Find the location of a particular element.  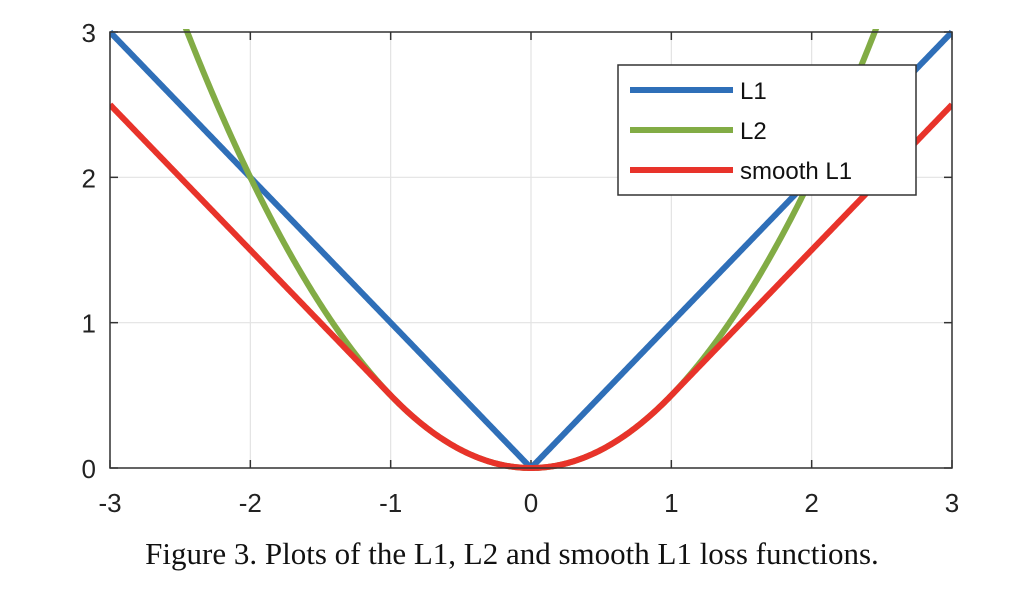

x-tick-label: -1 is located at coordinates (390, 503).